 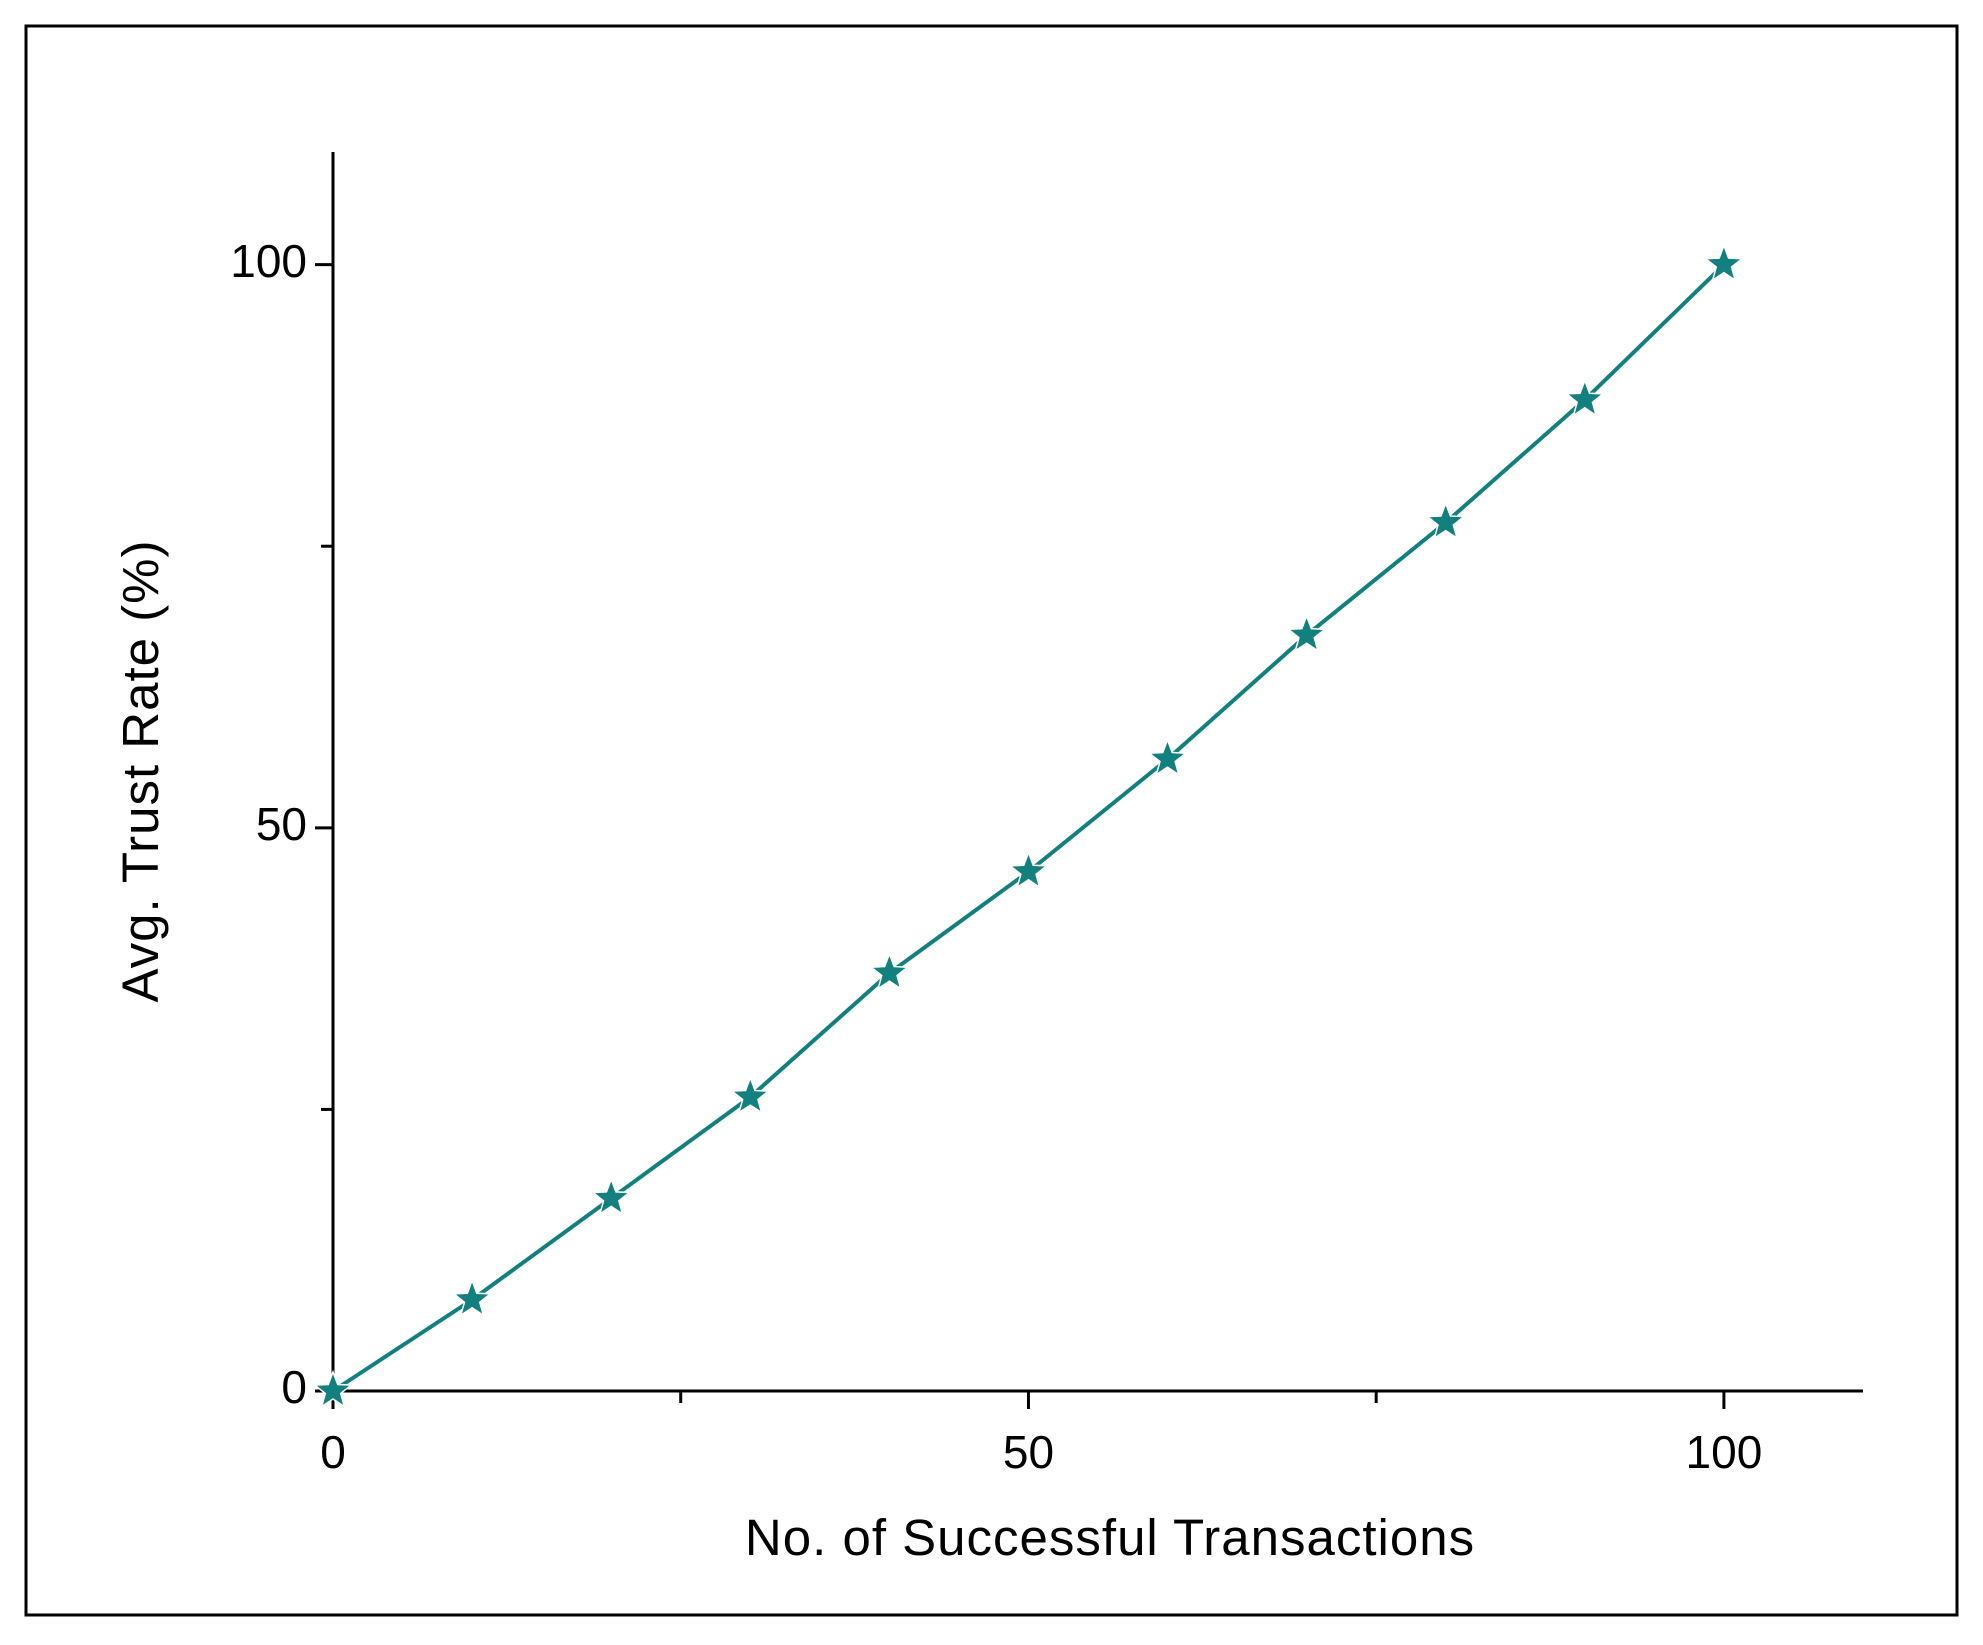 I want to click on y-tick-label: 0, so click(x=294, y=1387).